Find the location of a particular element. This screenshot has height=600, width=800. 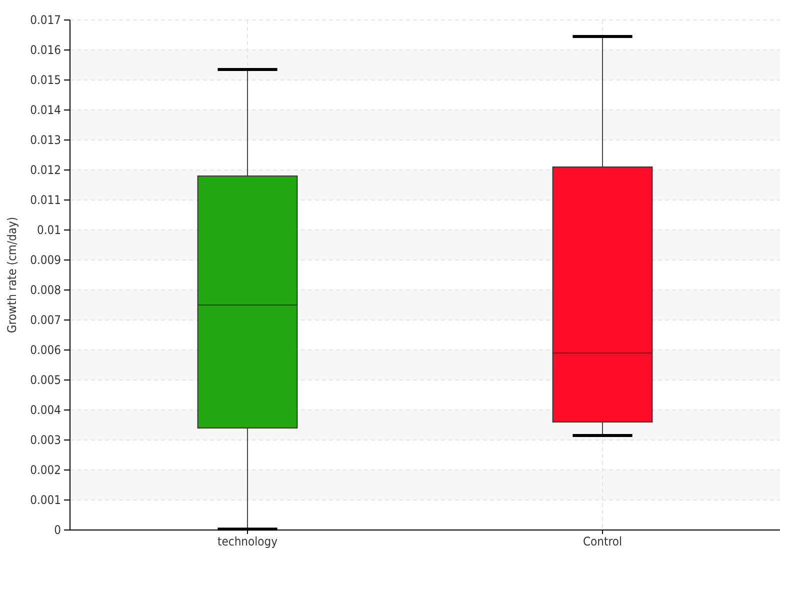

y-tick-label: 0.001 is located at coordinates (45, 499).